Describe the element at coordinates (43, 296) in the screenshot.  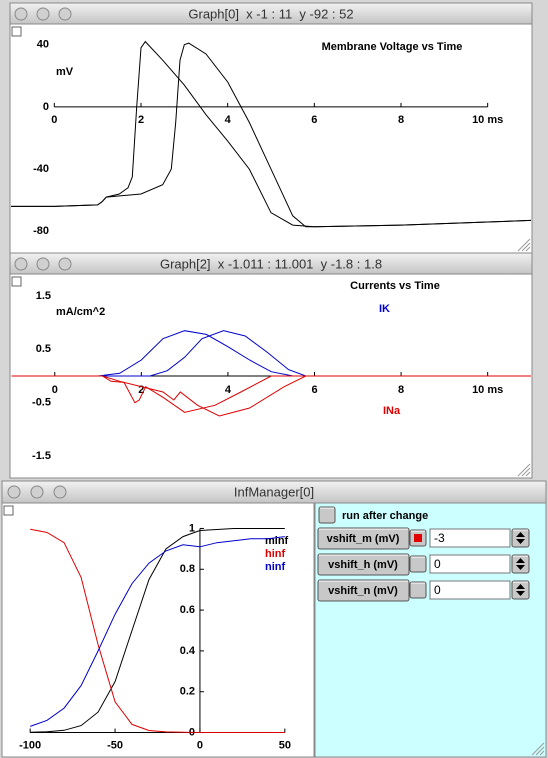
I see `y-tick-label: 1.5` at that location.